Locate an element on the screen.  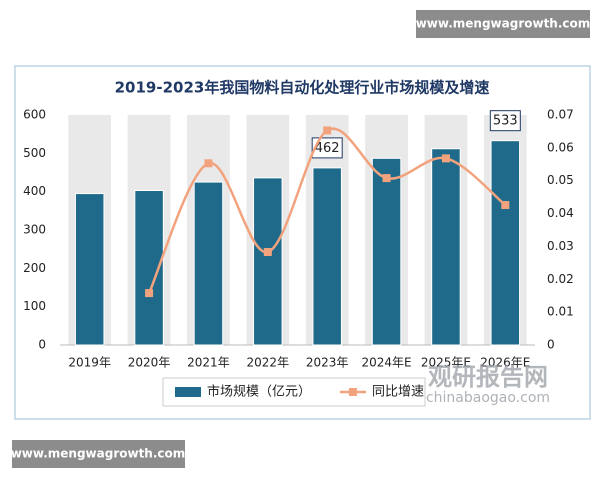
chart-title: 2019-2023年我国物料自动化处理行业市场规模及增速 is located at coordinates (302, 88).